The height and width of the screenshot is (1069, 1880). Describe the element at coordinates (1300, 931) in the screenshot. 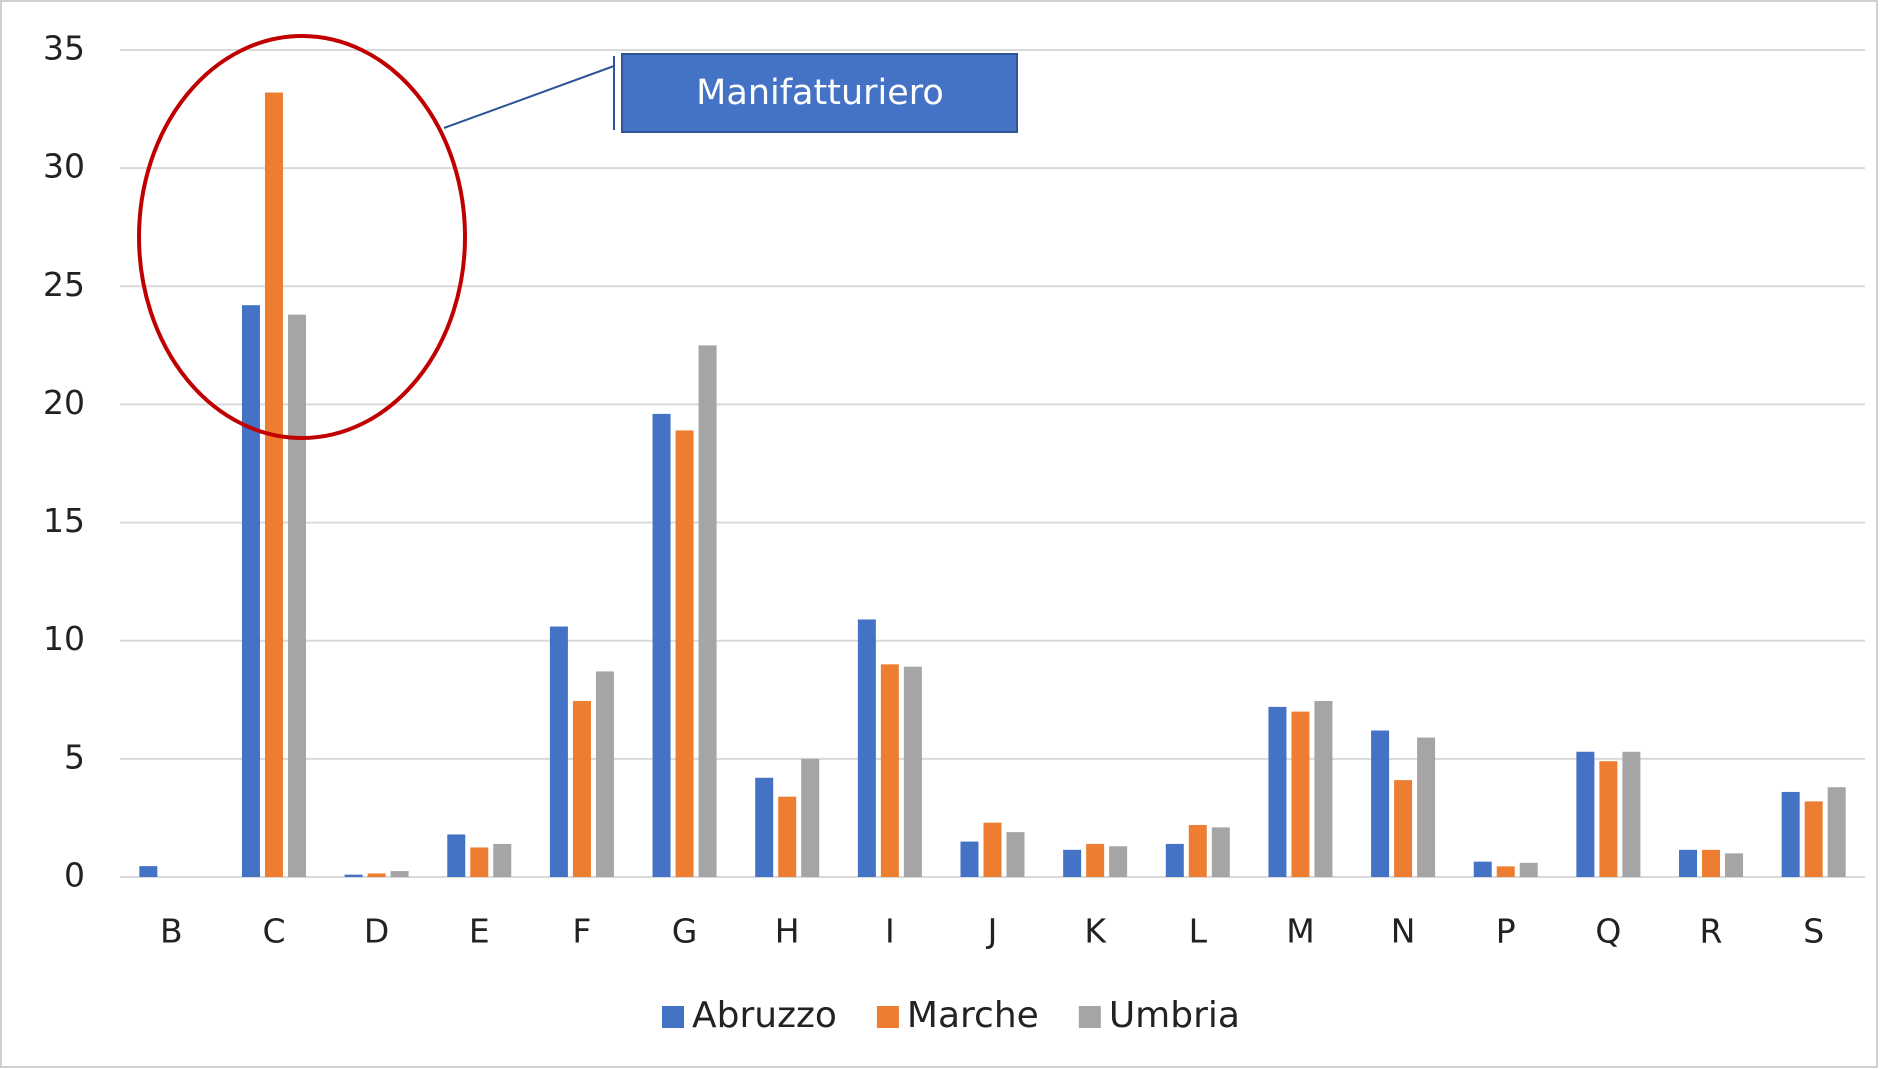

I see `x-tick-label: M` at that location.